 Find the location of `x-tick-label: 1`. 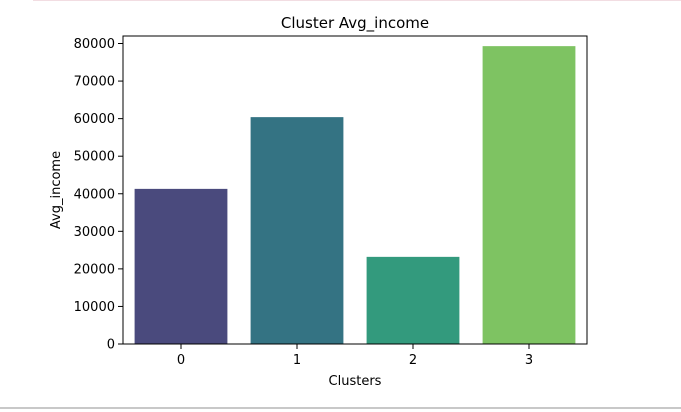

x-tick-label: 1 is located at coordinates (297, 360).